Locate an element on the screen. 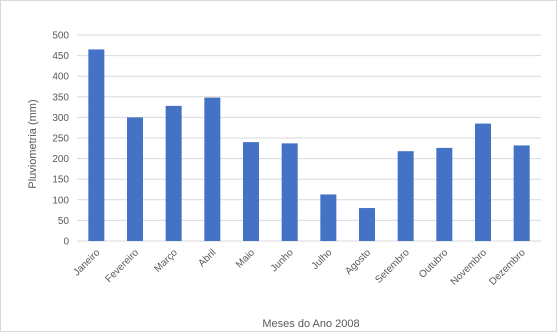 Image resolution: width=557 pixels, height=333 pixels. bar-março is located at coordinates (173, 173).